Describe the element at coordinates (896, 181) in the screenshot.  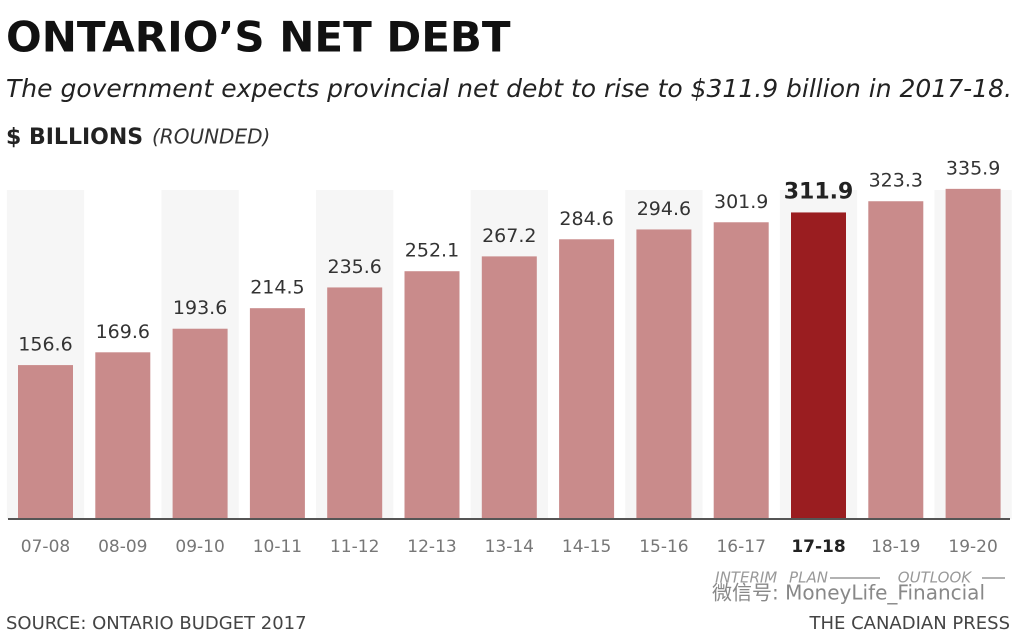
I see `value-label: 323.3` at that location.